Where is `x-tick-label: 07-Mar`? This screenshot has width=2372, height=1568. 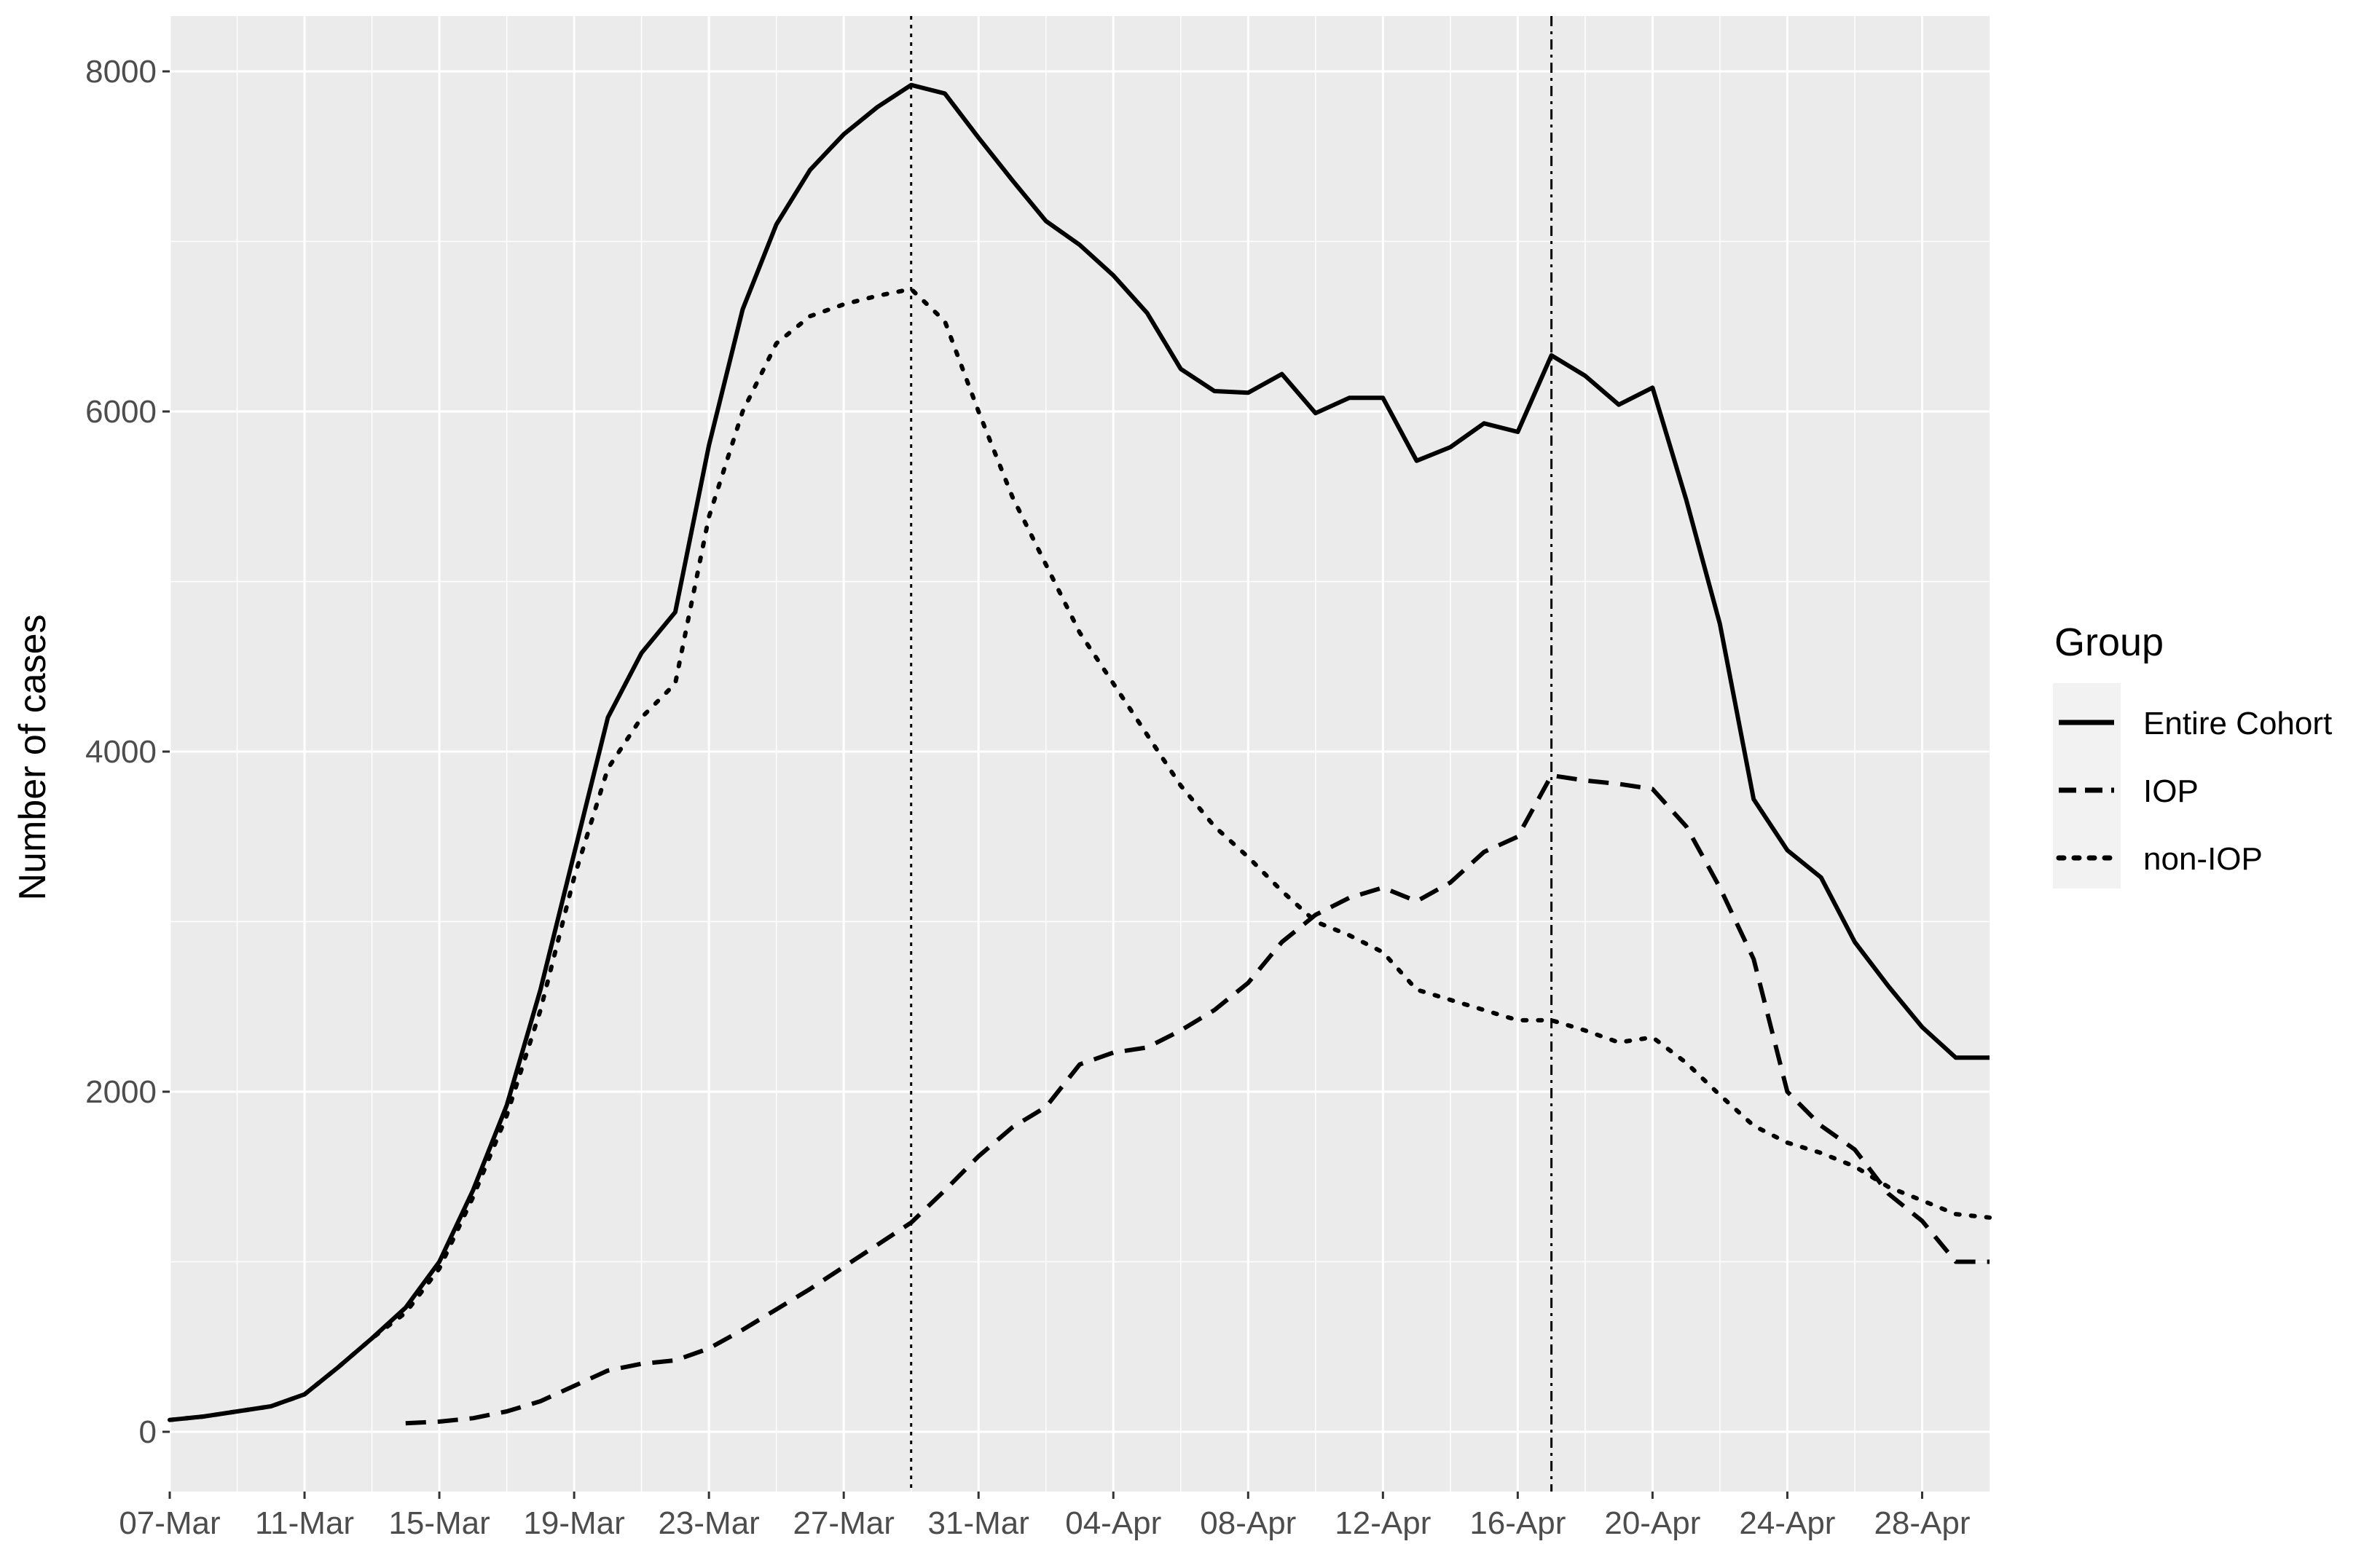 x-tick-label: 07-Mar is located at coordinates (169, 1523).